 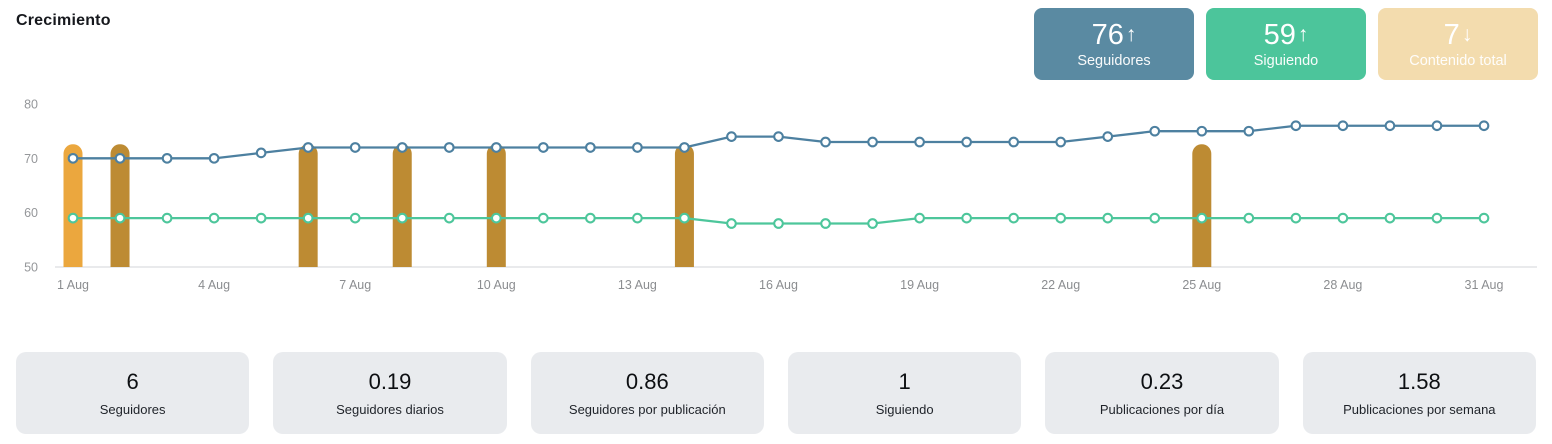 What do you see at coordinates (390, 381) in the screenshot?
I see `kpi-value: 0.19` at bounding box center [390, 381].